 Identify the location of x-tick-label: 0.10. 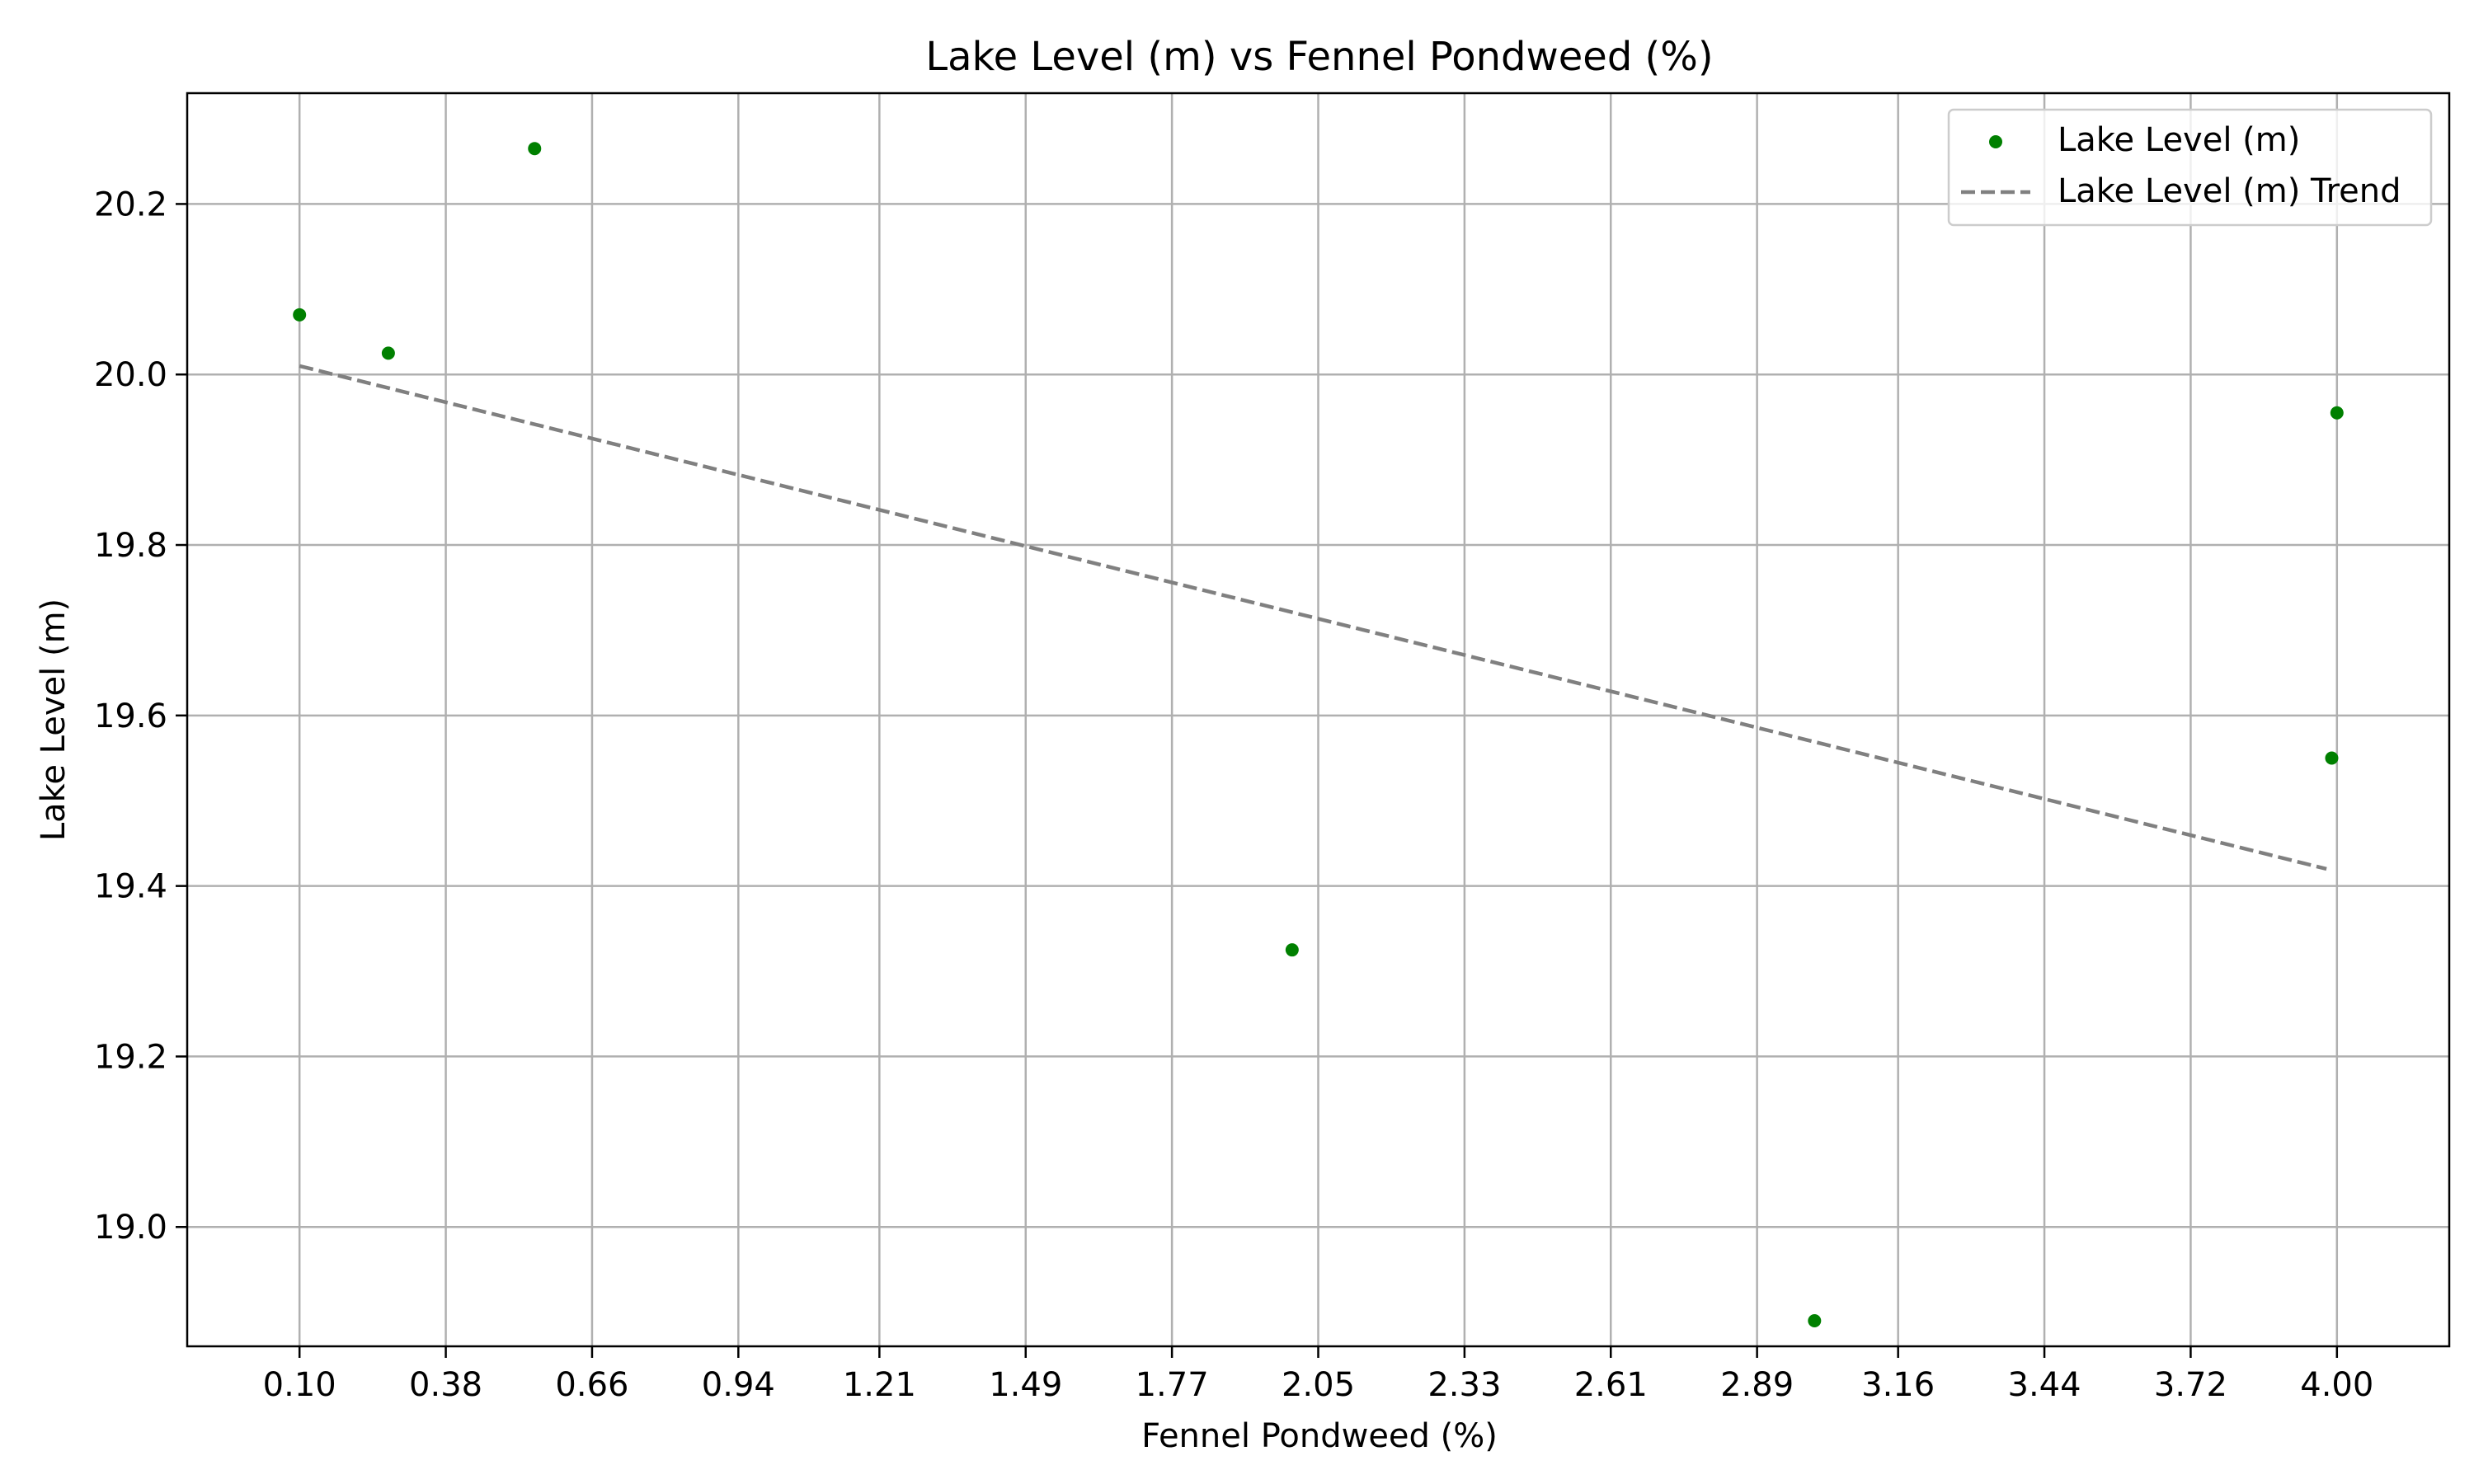
(299, 1385).